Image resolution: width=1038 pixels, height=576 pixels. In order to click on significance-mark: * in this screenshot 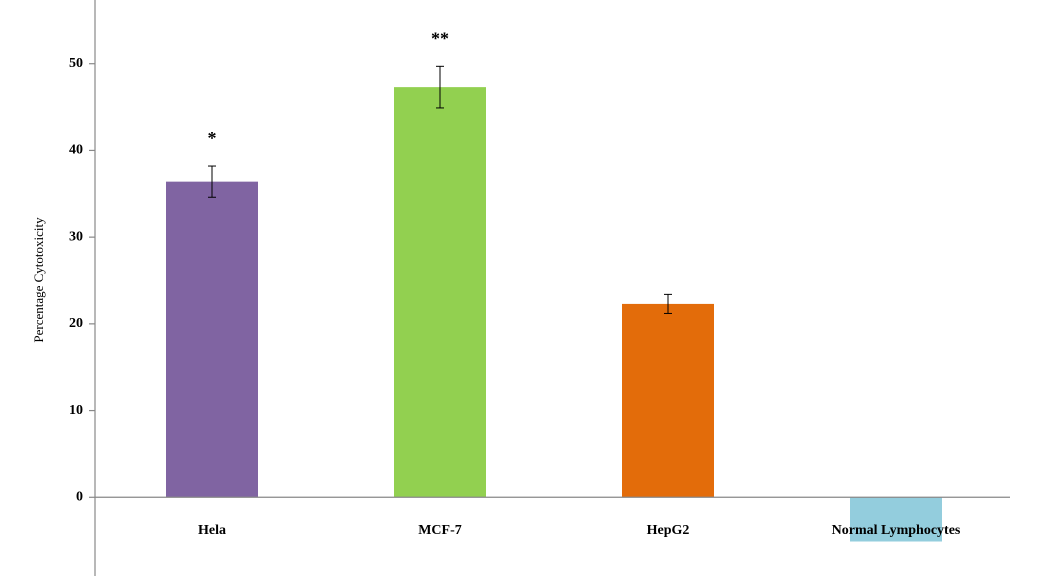, I will do `click(212, 138)`.